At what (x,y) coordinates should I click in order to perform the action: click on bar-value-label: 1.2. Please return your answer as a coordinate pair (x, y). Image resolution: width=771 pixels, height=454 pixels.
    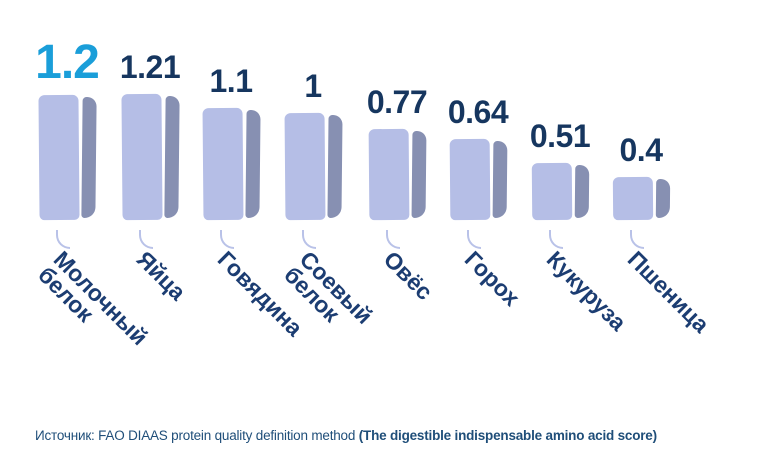
    Looking at the image, I should click on (67, 62).